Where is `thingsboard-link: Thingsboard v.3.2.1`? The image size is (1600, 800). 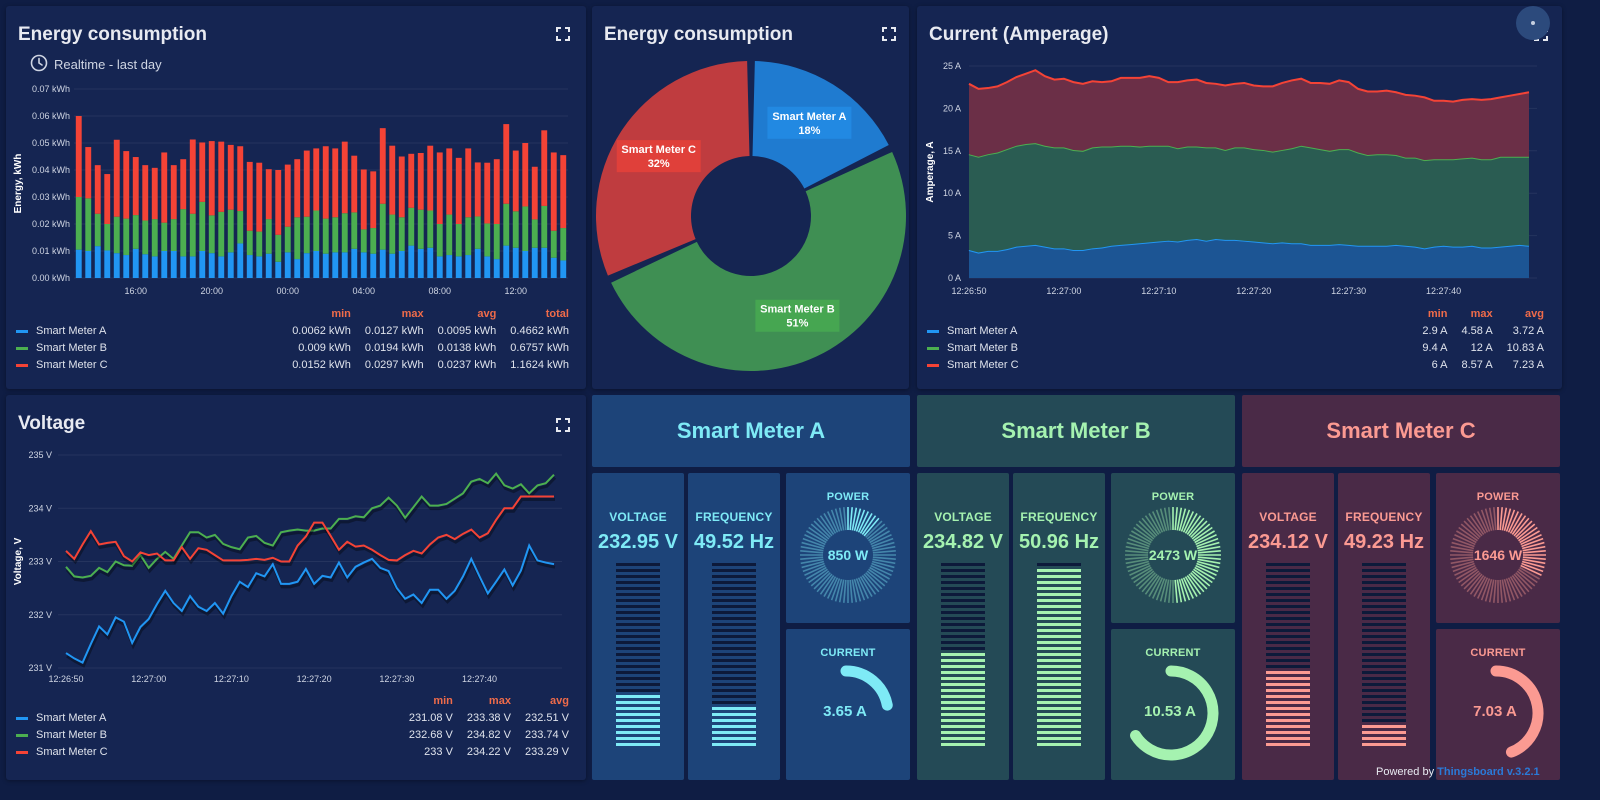
thingsboard-link: Thingsboard v.3.2.1 is located at coordinates (1488, 772).